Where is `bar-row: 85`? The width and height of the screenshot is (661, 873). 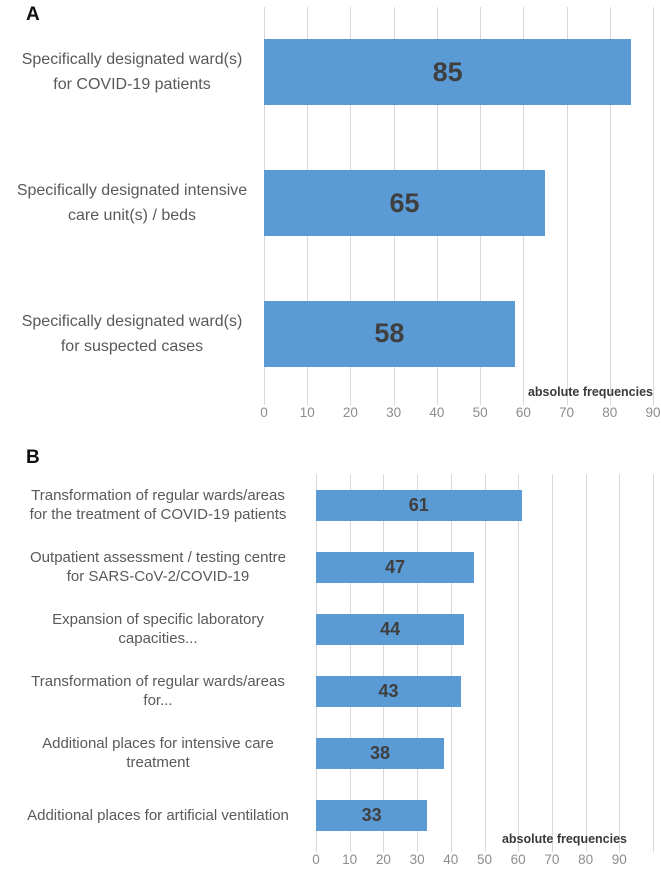
bar-row: 85 is located at coordinates (458, 72).